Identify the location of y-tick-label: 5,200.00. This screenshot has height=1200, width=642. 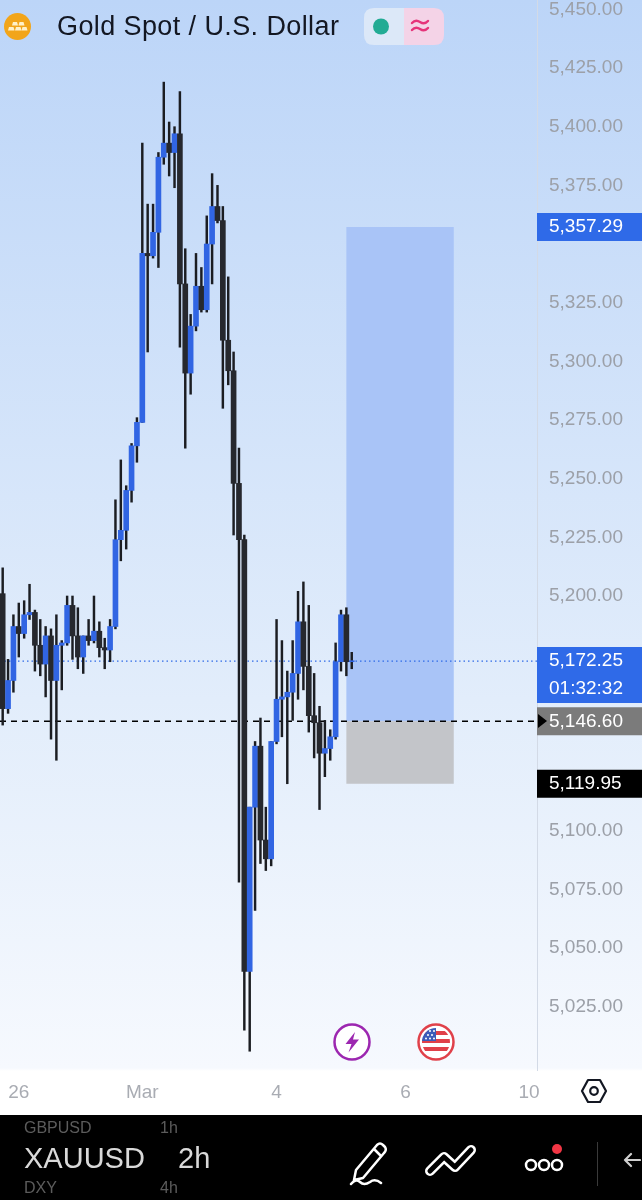
(586, 595).